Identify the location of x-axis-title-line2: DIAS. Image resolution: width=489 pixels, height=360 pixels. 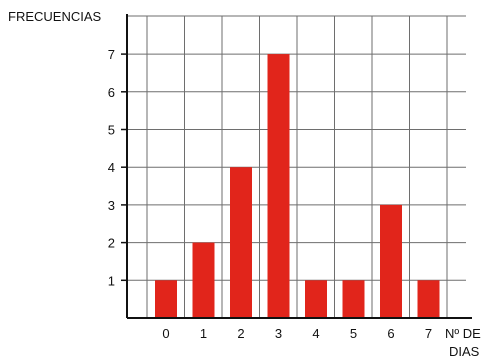
(464, 351).